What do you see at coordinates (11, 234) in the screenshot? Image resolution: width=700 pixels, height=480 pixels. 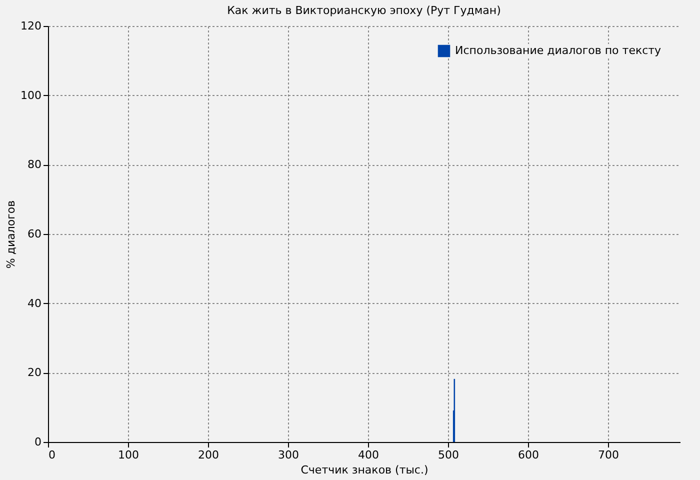 I see `y-axis-title: % диалогов` at bounding box center [11, 234].